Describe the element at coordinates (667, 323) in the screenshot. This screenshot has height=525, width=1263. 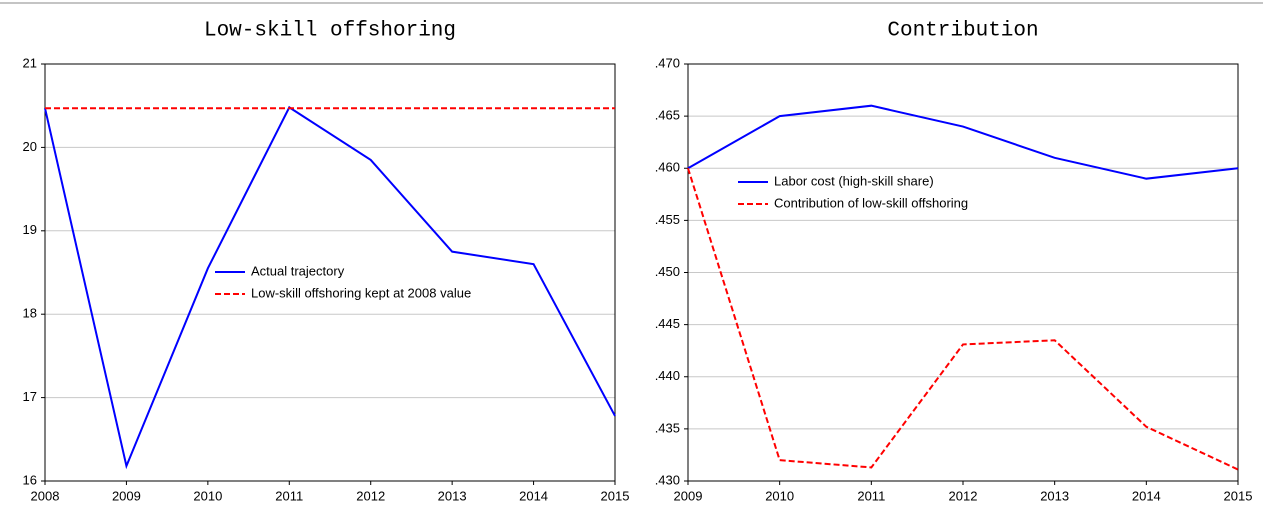
I see `y-tick-label: .445` at that location.